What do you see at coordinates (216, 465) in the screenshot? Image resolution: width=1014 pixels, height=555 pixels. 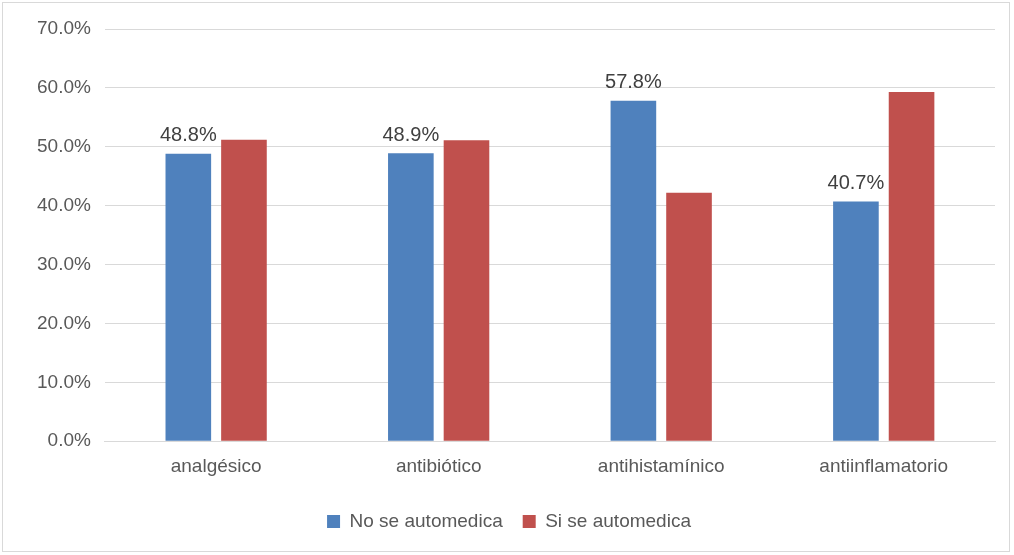 I see `x-tick-label: analgésico` at bounding box center [216, 465].